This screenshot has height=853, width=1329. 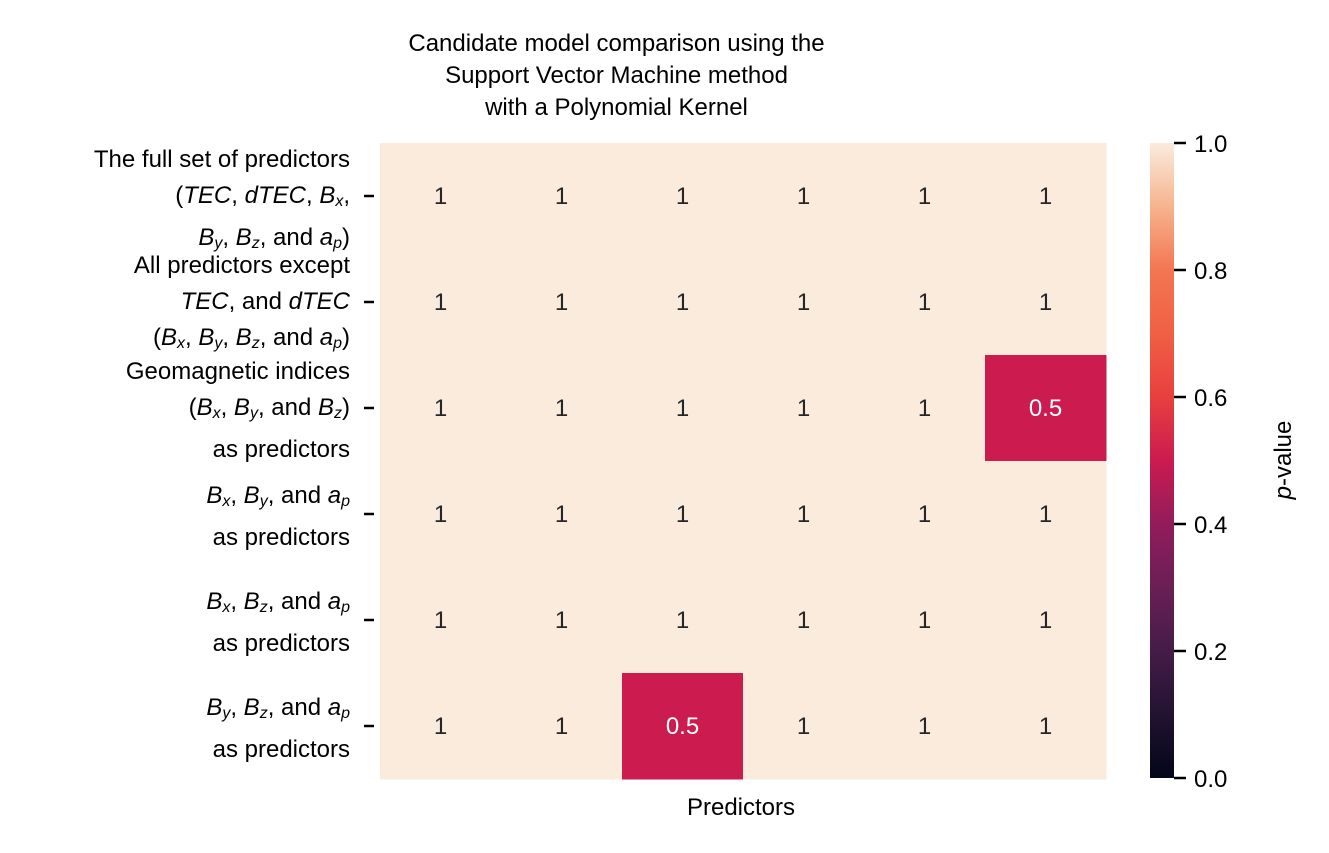 I want to click on x-axis-label: Predictors, so click(x=741, y=807).